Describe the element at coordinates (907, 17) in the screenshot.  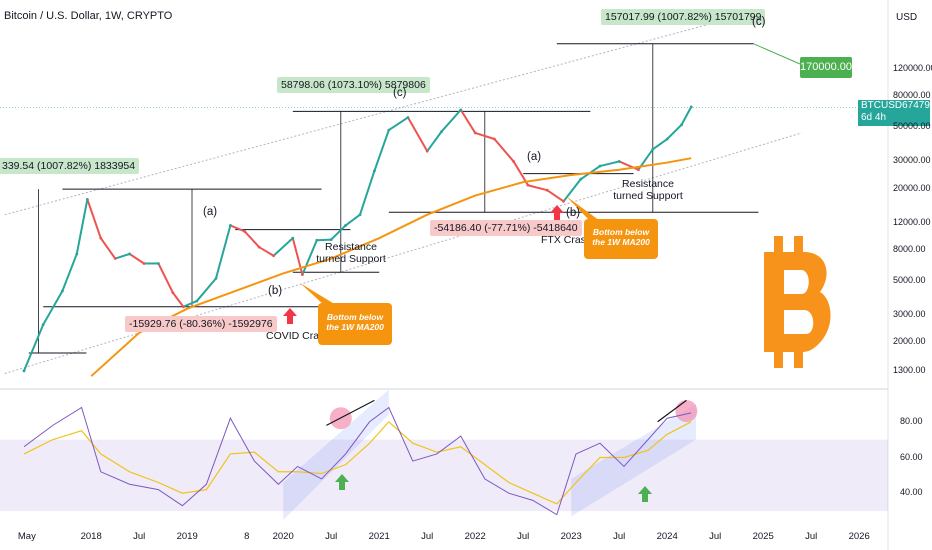
I see `currency-label: USD` at that location.